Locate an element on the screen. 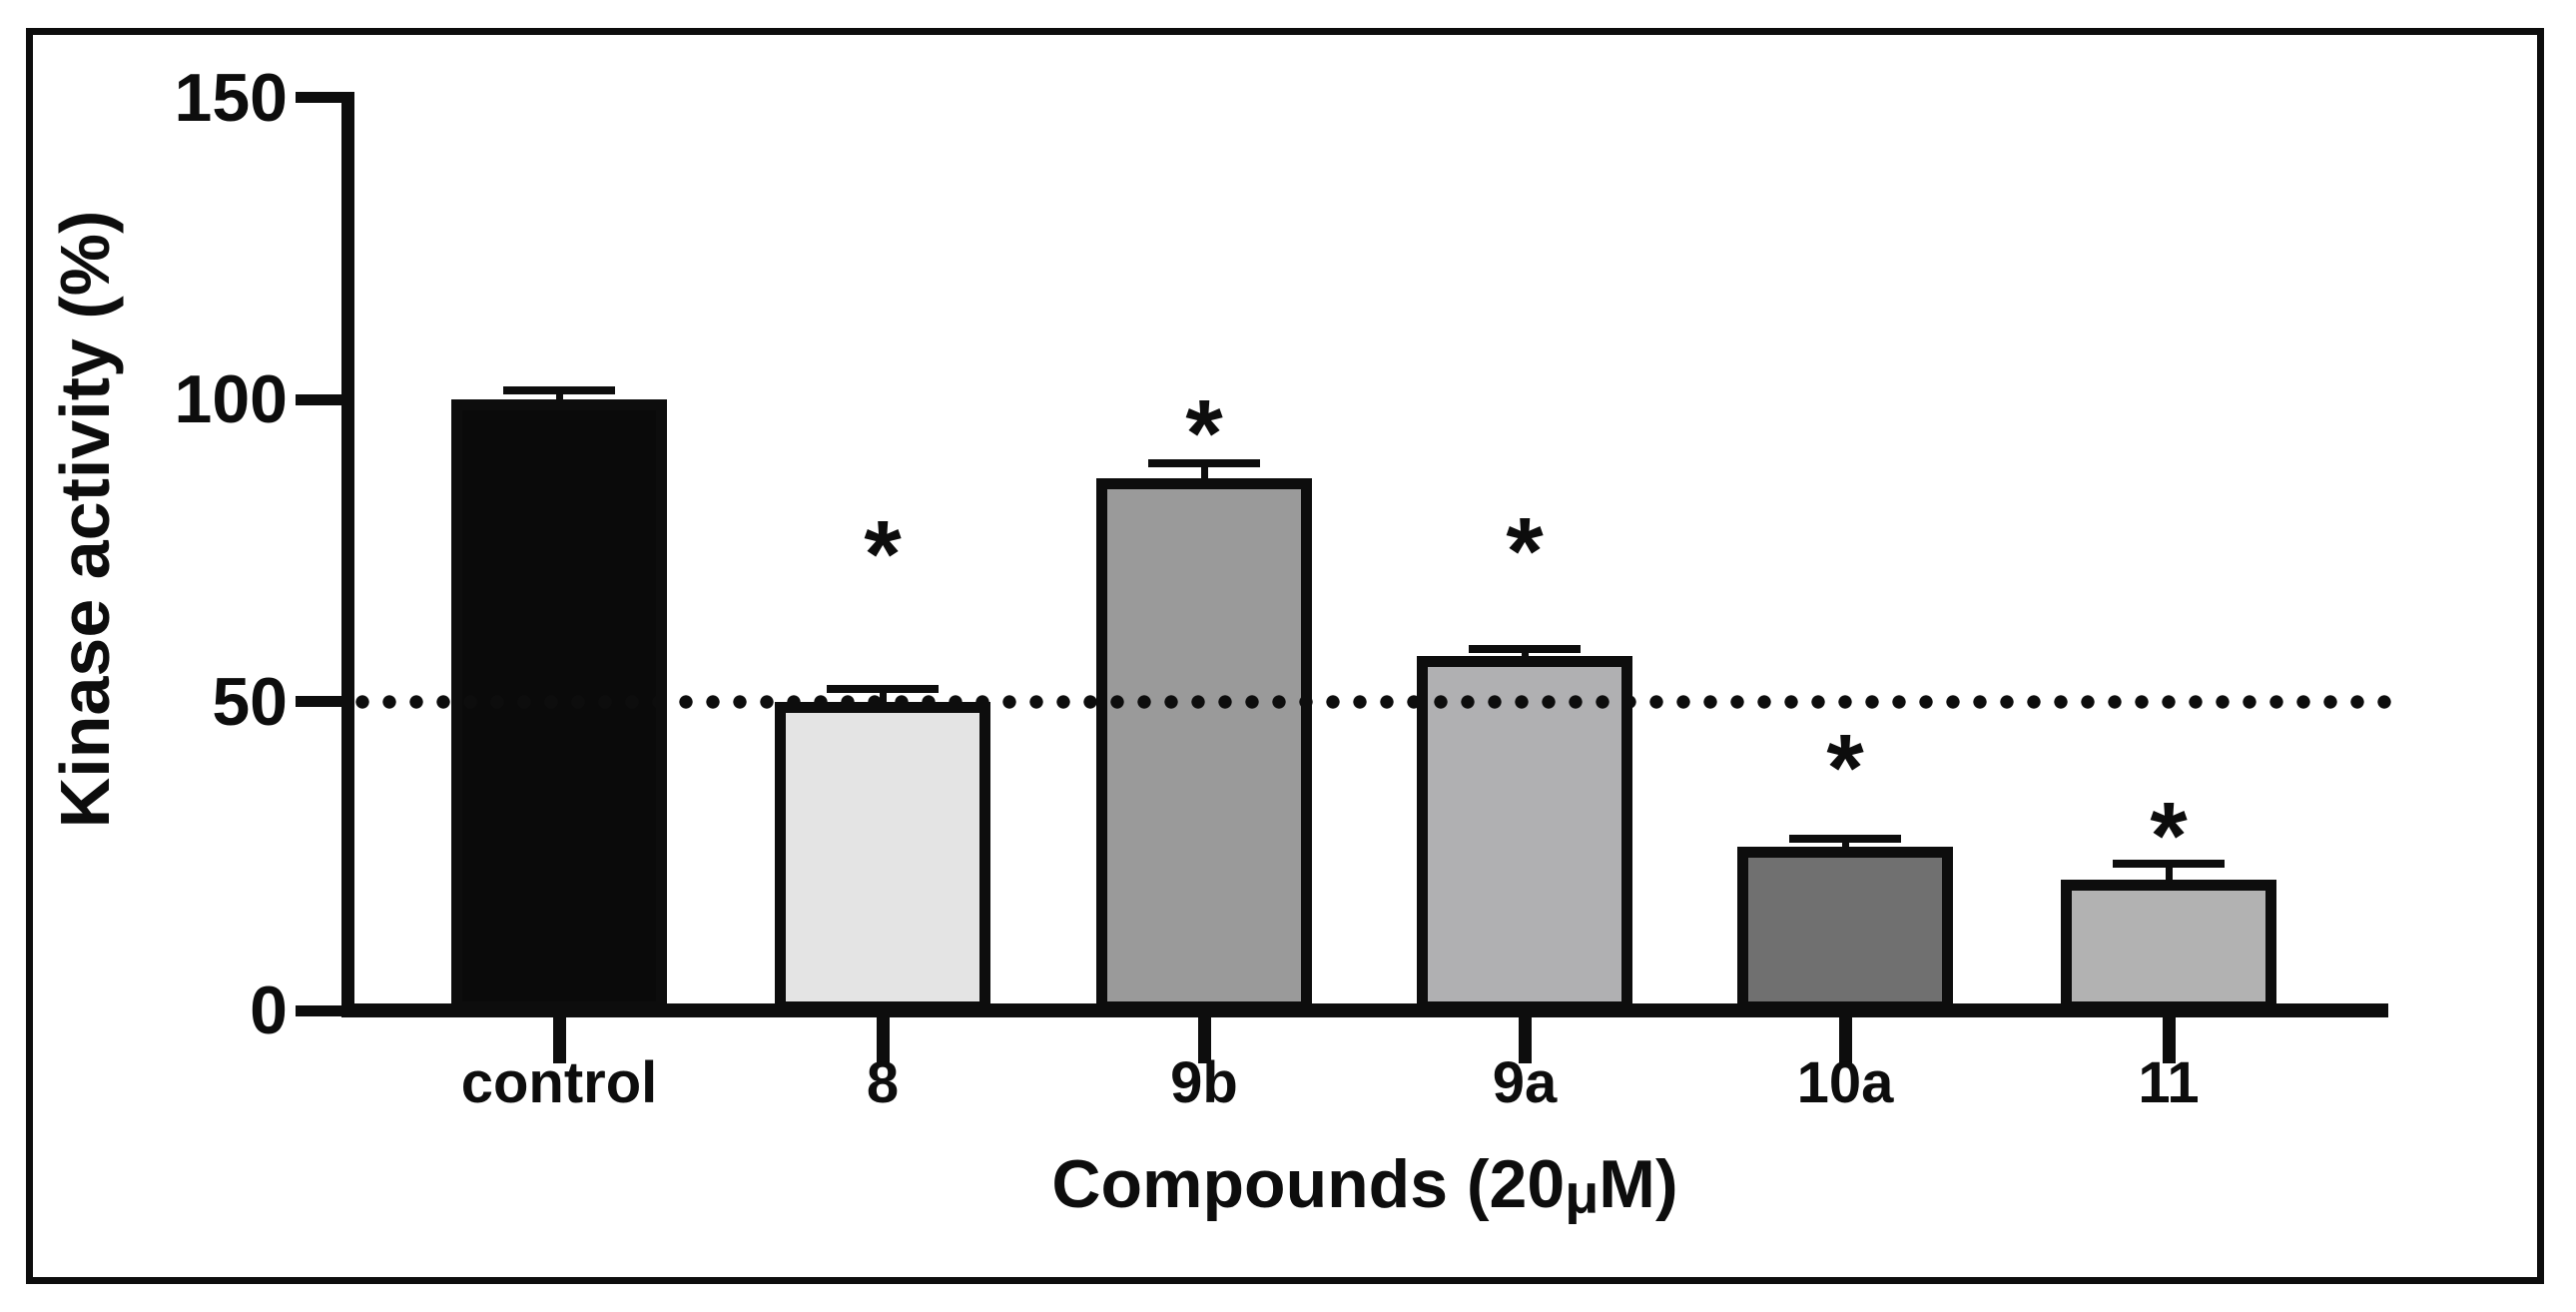 This screenshot has width=2576, height=1312. x-tick-label-9b: 9b is located at coordinates (1204, 1082).